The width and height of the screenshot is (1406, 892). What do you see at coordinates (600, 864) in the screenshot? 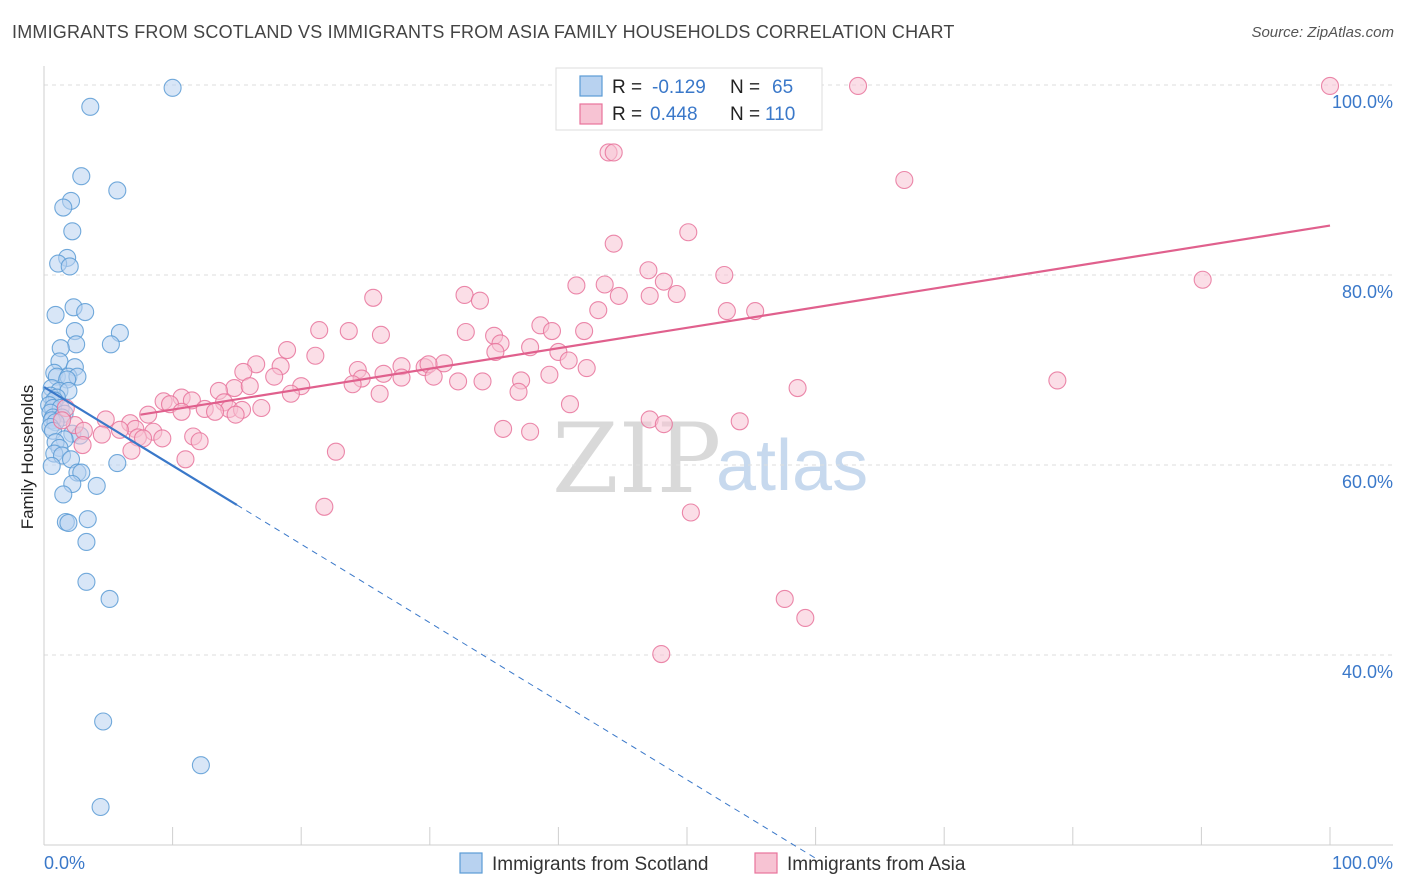
I see `bottom-legend-label-scotland: Immigrants from Scotland` at bounding box center [600, 864].